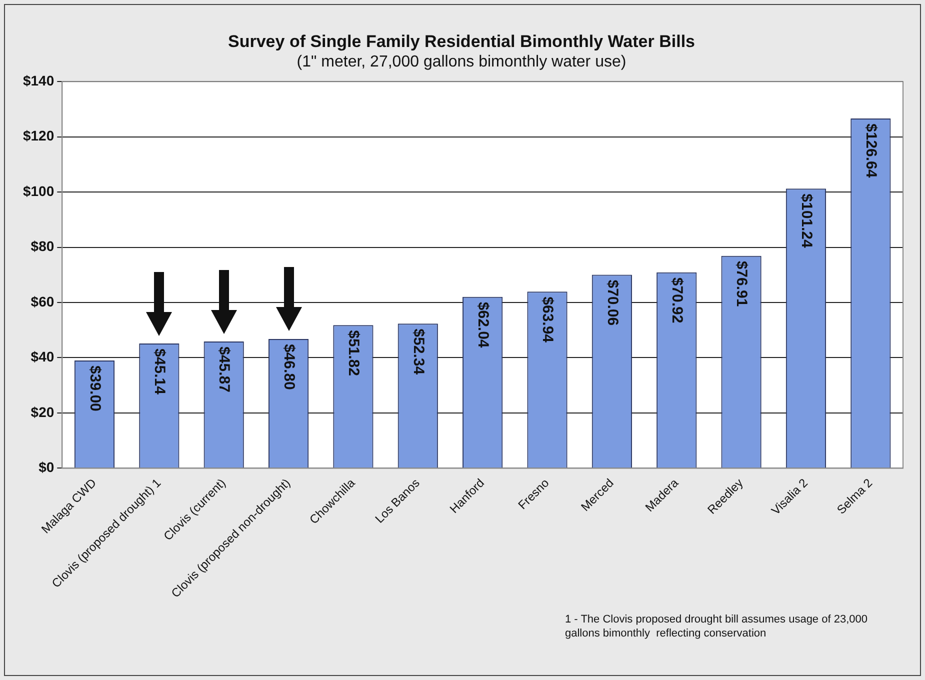 This screenshot has height=680, width=925. Describe the element at coordinates (806, 221) in the screenshot. I see `data-label: $101.24` at that location.